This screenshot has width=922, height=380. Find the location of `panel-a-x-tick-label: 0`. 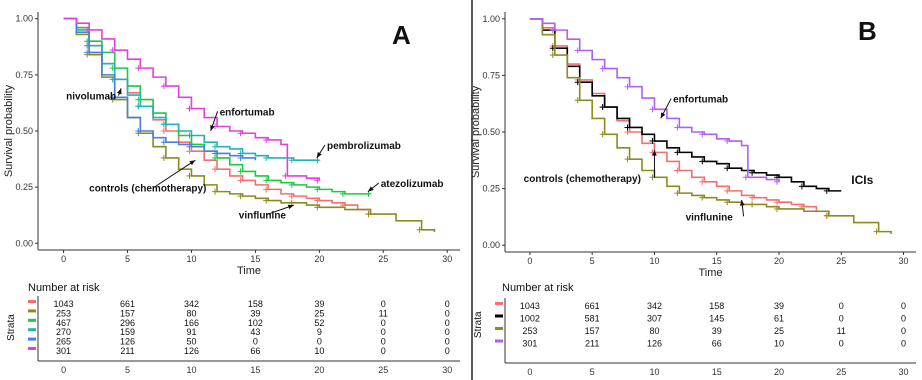

panel-a-x-tick-label: 0 is located at coordinates (63, 259).